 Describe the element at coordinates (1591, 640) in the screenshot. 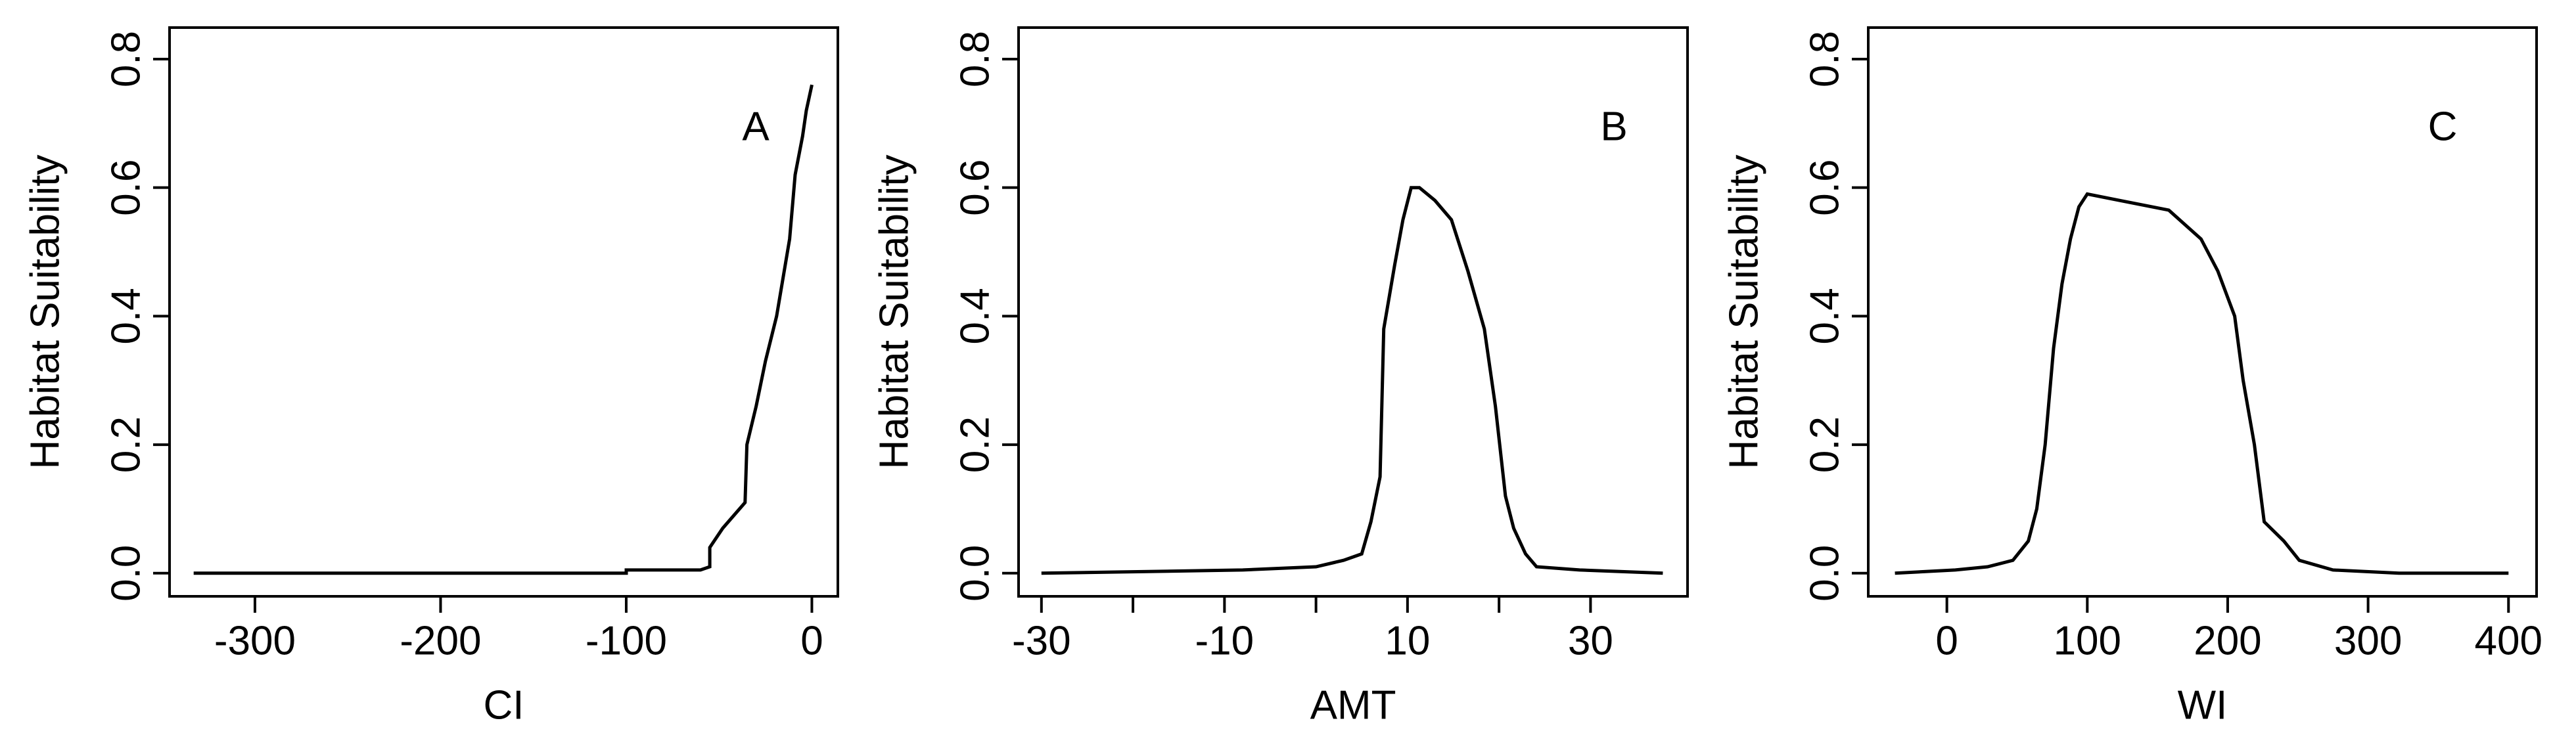

I see `x-tick-label: 30` at that location.